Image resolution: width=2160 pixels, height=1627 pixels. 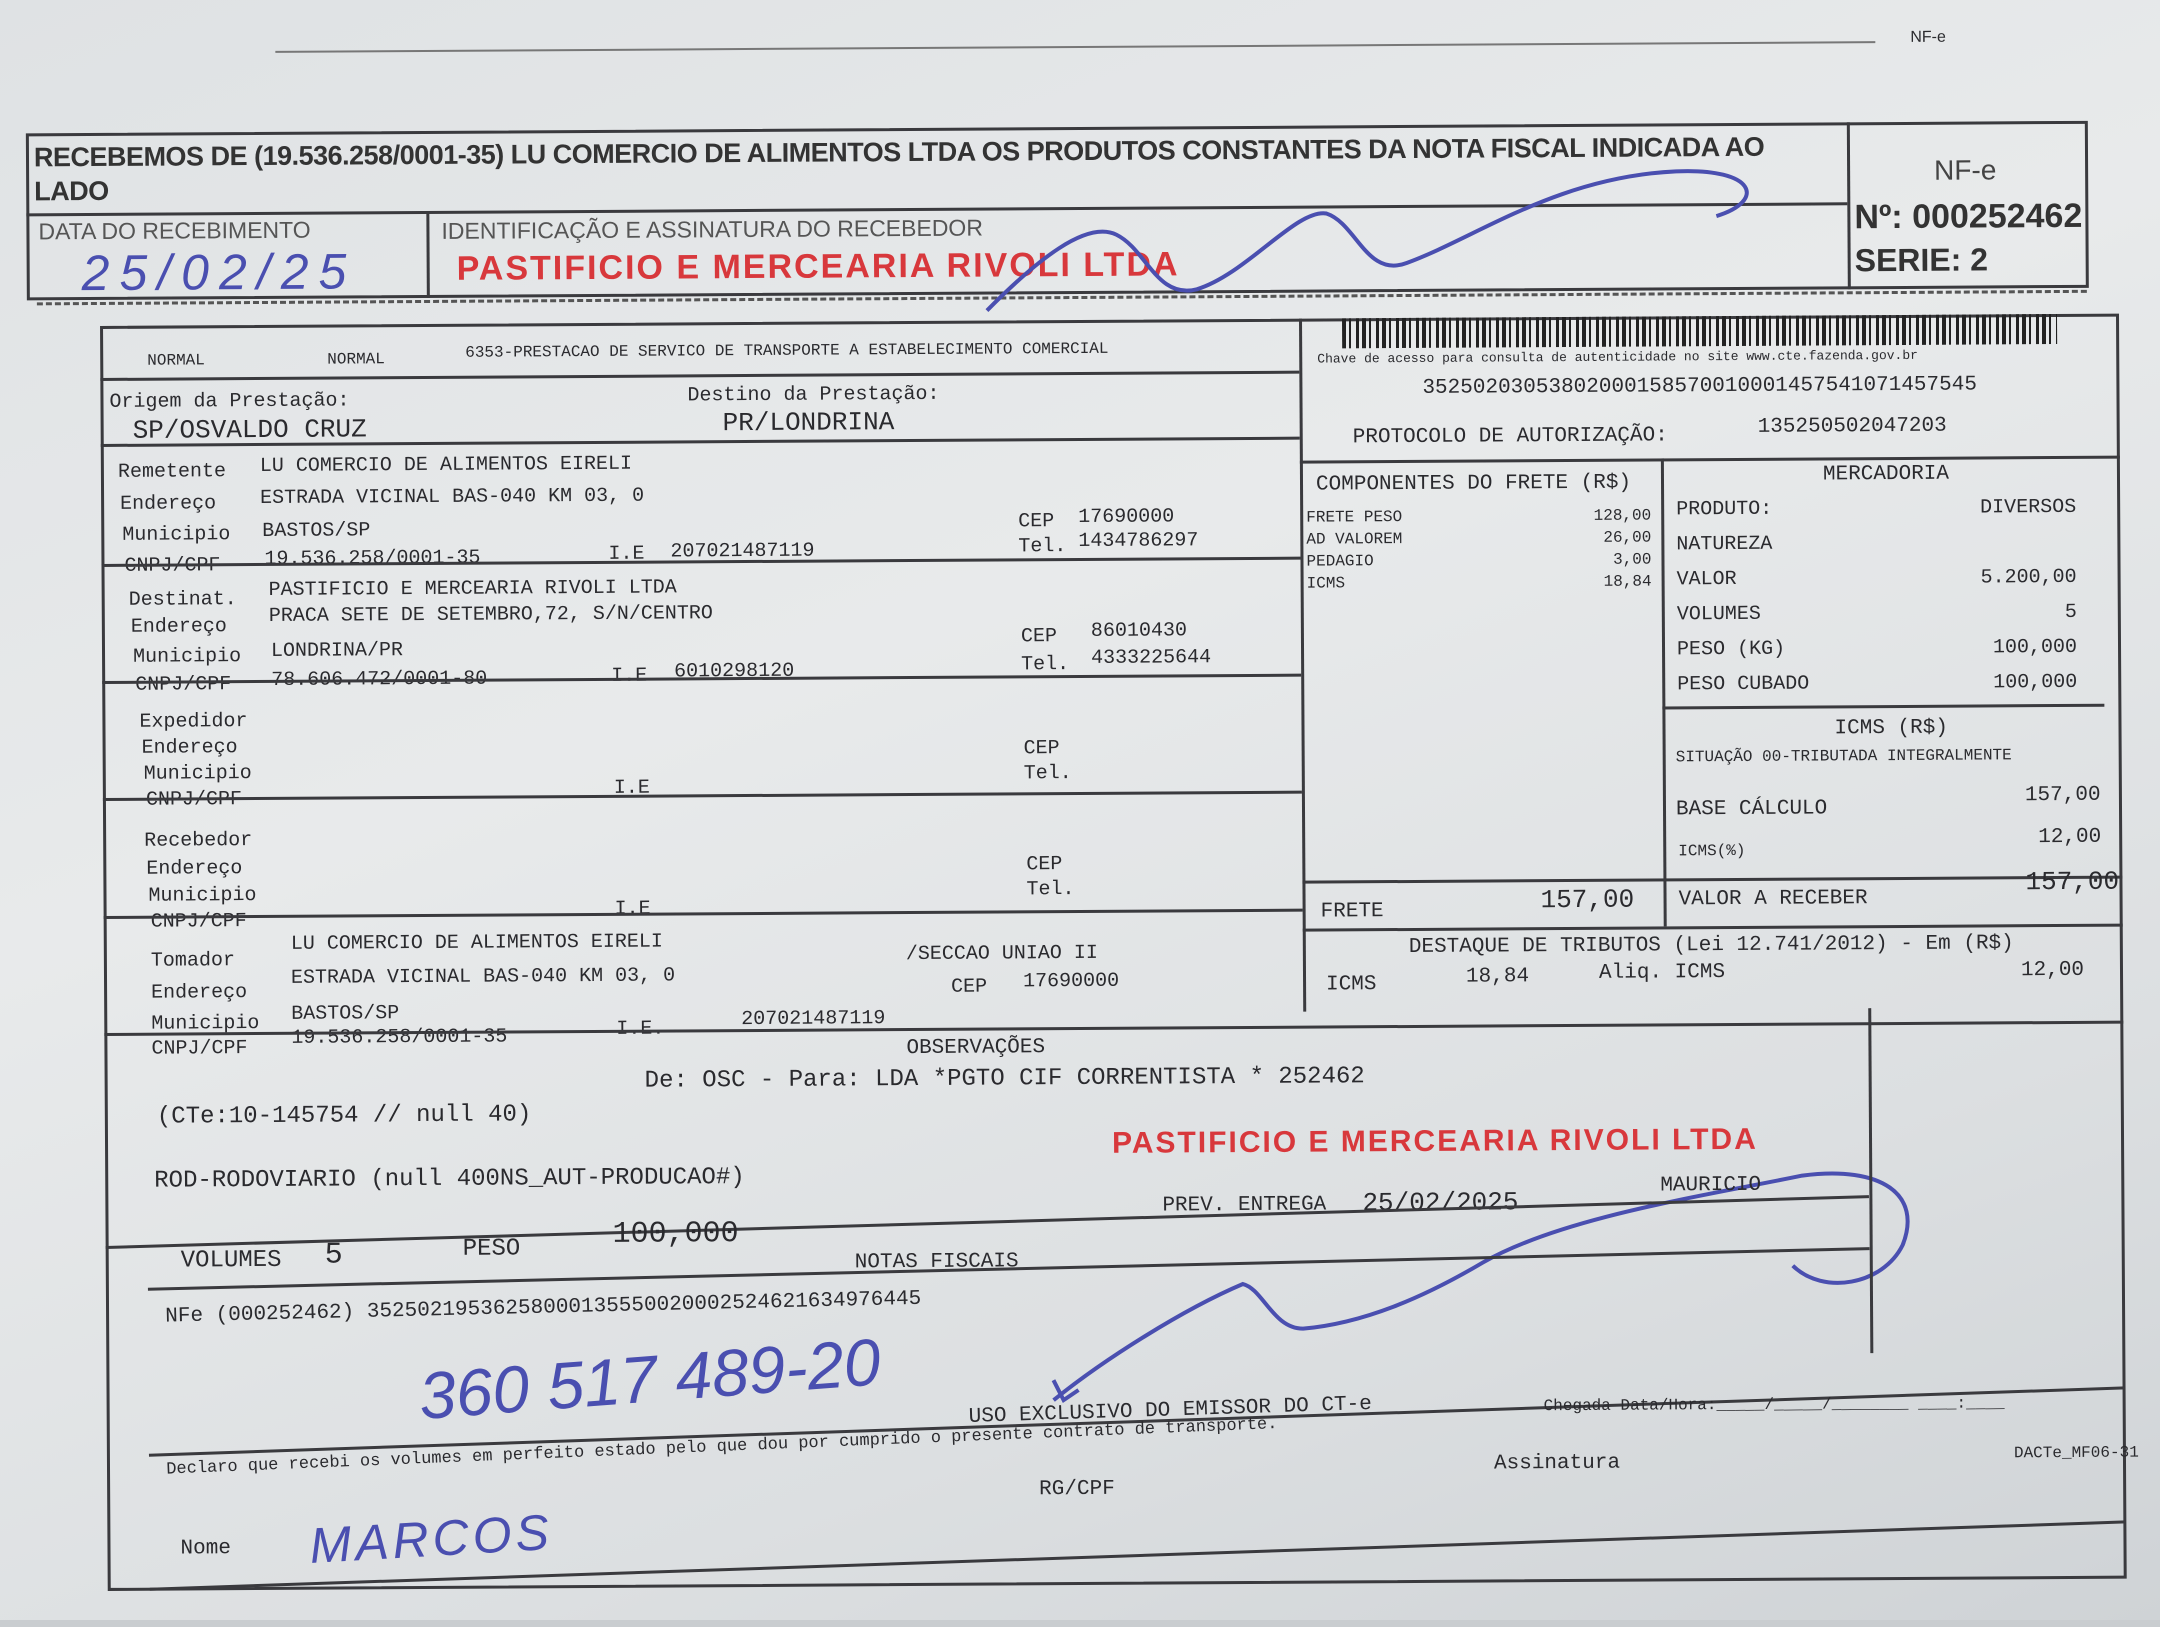 I want to click on icms-aliq-value: 12,00, so click(x=2069, y=837).